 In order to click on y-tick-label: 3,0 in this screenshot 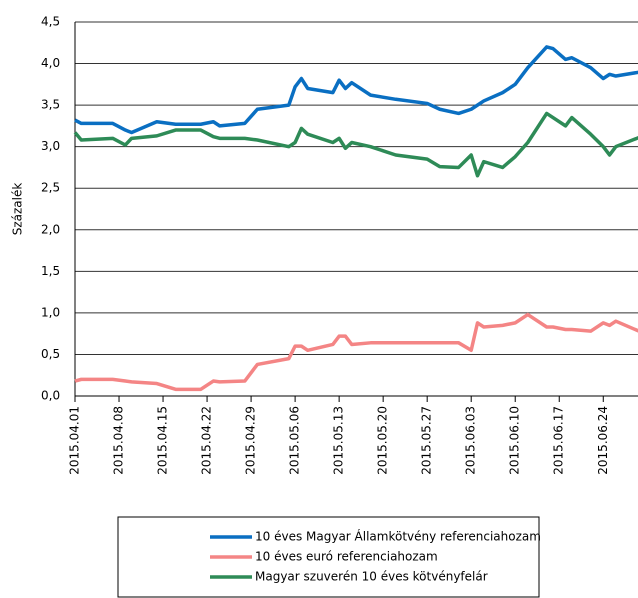, I will do `click(50, 146)`.